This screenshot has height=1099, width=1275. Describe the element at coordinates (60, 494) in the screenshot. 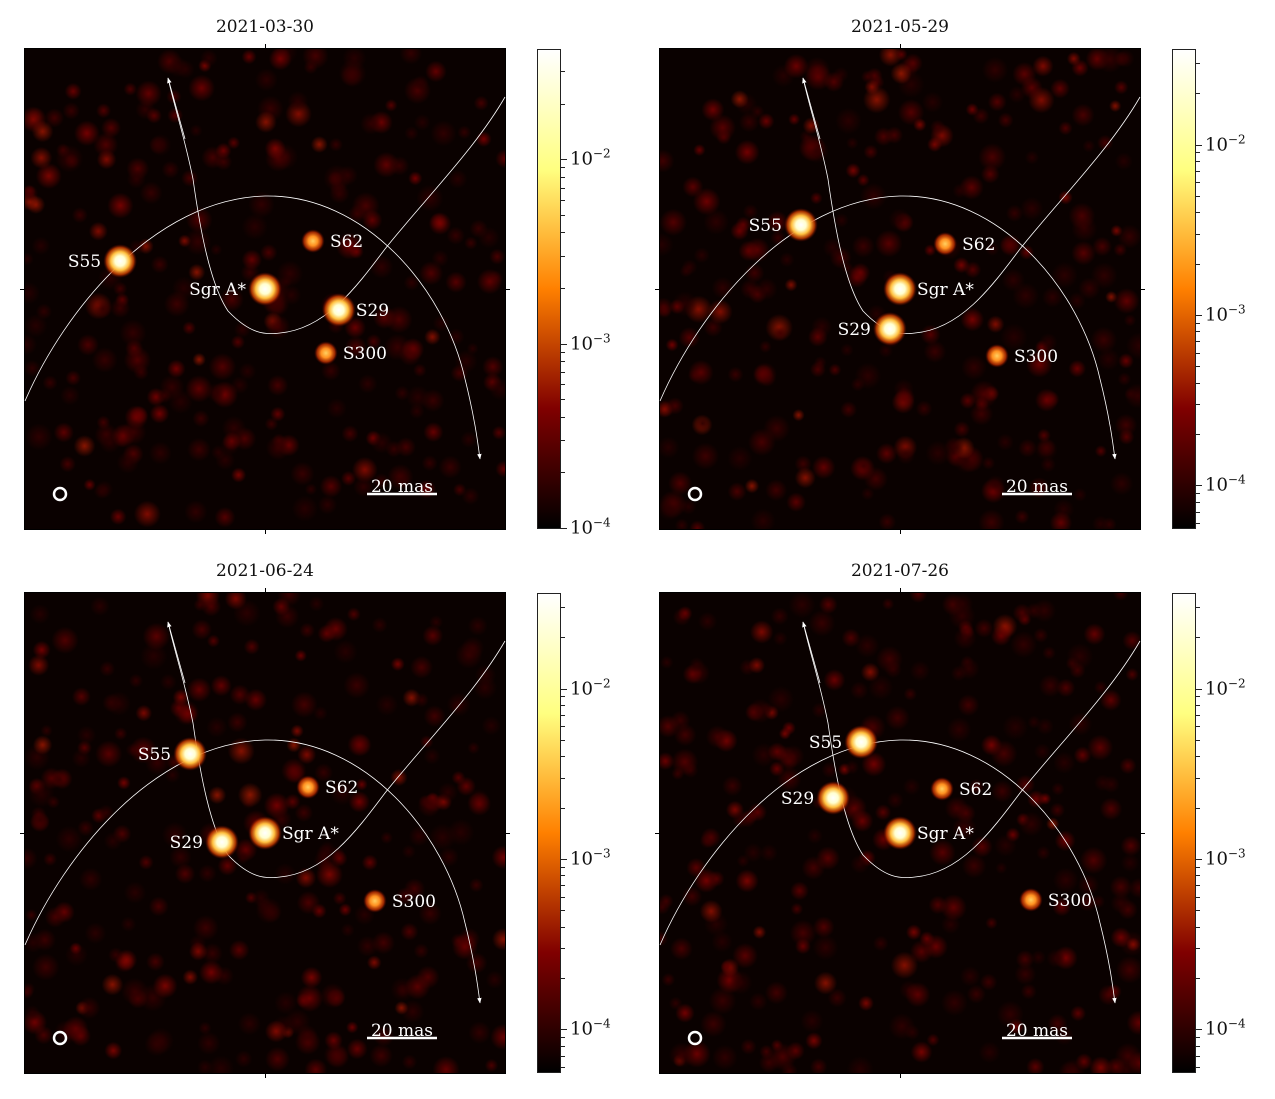

I see `beam-circle-icon` at that location.